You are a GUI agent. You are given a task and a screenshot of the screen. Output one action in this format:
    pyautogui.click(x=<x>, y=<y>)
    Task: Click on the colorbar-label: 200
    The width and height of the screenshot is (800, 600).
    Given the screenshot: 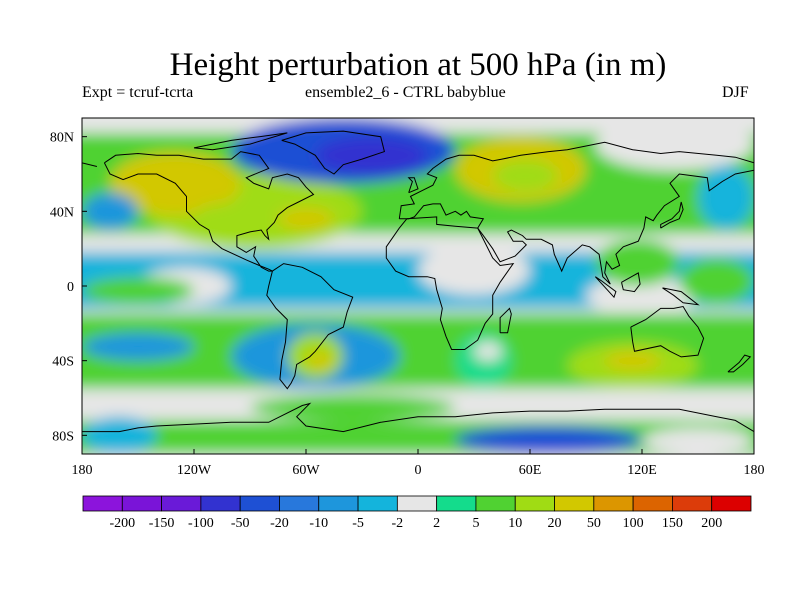 What is the action you would take?
    pyautogui.click(x=711, y=523)
    